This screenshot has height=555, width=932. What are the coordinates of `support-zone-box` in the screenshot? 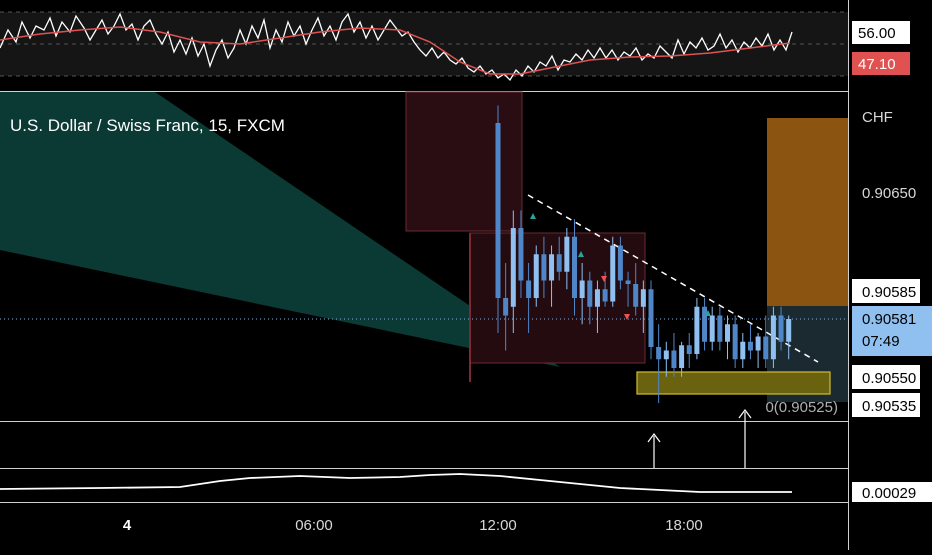 It's located at (733, 383).